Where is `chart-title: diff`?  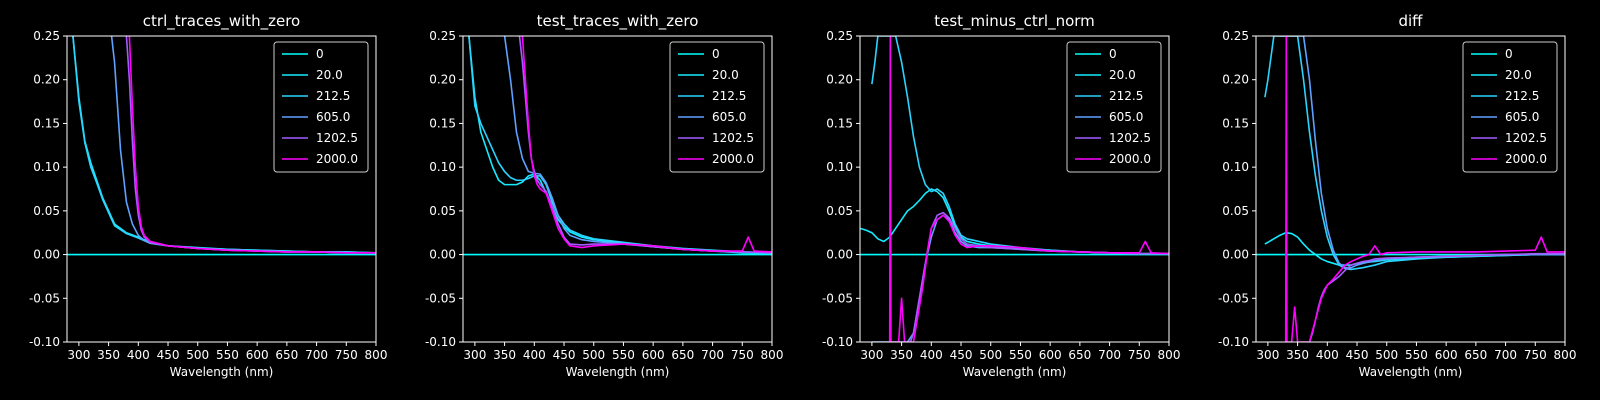
chart-title: diff is located at coordinates (1410, 21).